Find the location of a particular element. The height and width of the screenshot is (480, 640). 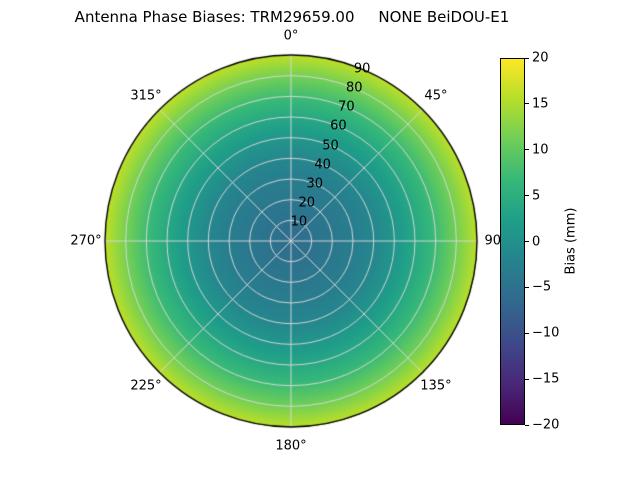

radial-tick-label: 50 is located at coordinates (330, 146).